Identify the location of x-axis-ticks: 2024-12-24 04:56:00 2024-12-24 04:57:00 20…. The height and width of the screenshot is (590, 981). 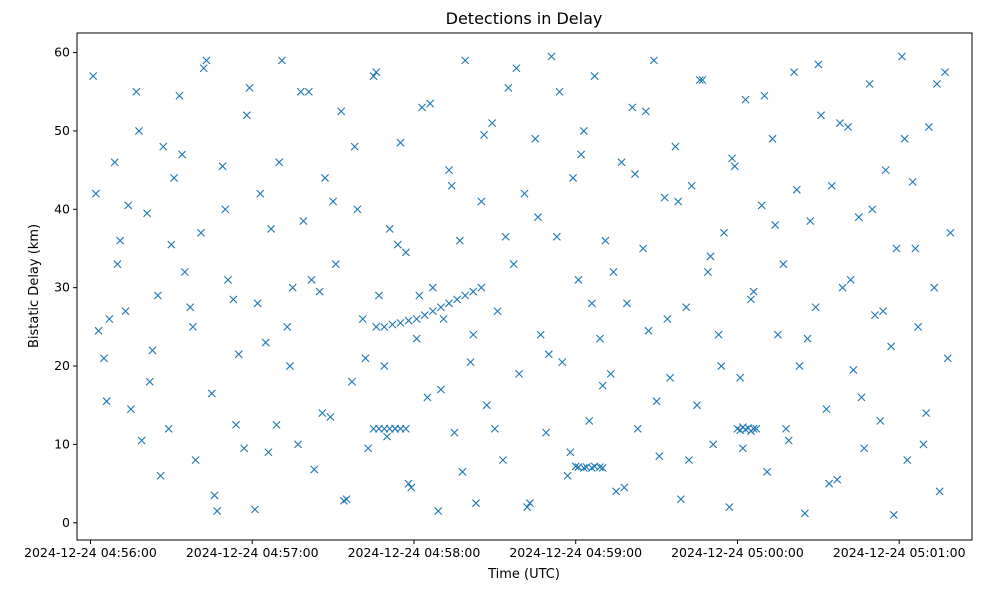
(495, 550).